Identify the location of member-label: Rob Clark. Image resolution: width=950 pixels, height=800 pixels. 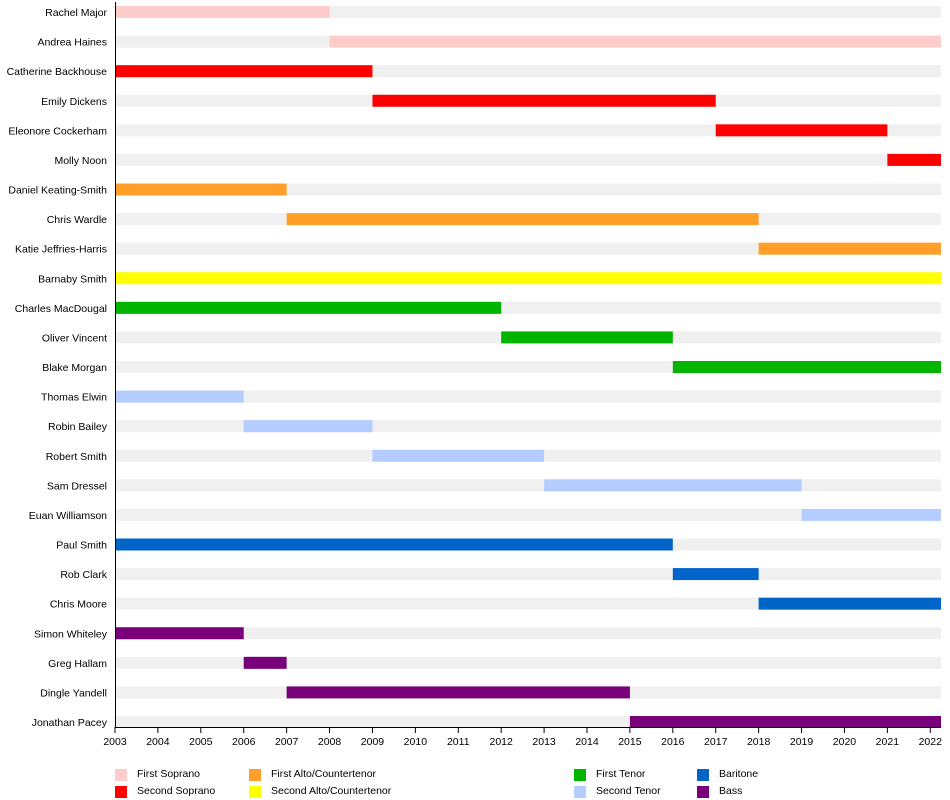
(83, 575).